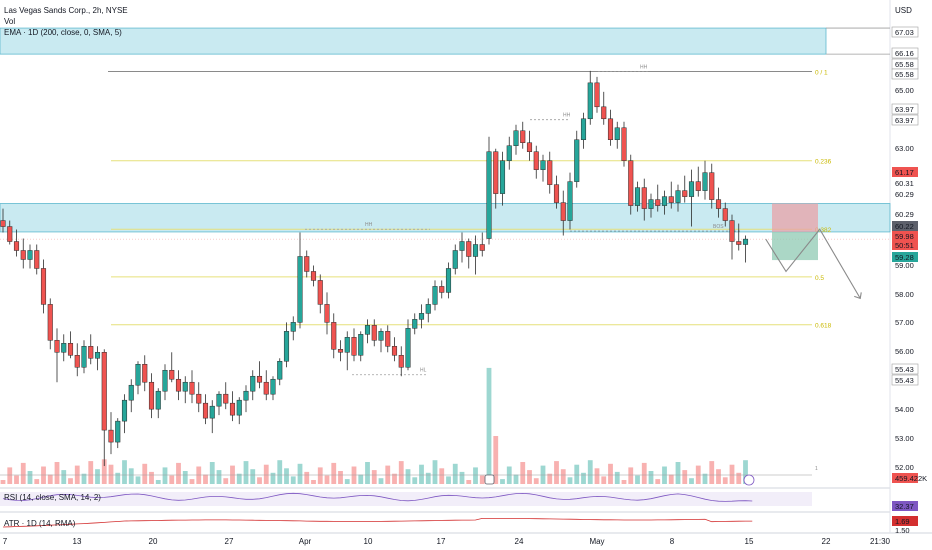  I want to click on fib-level-label: 0.236, so click(823, 162).